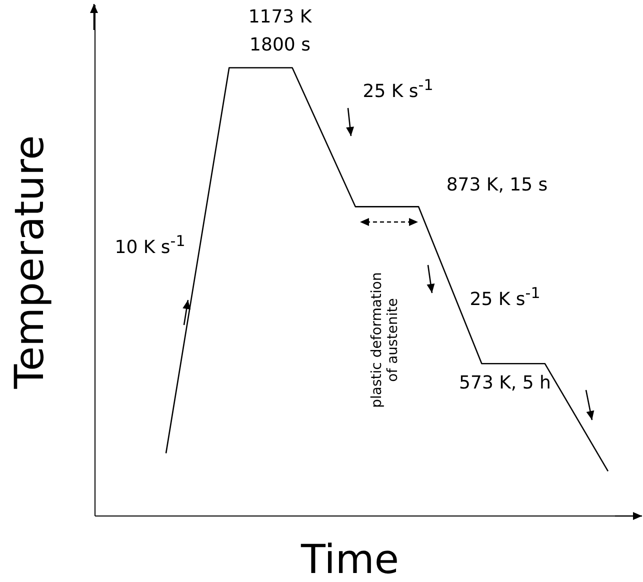 The height and width of the screenshot is (582, 643). What do you see at coordinates (505, 383) in the screenshot?
I see `annotation: 573 K, 5 h` at bounding box center [505, 383].